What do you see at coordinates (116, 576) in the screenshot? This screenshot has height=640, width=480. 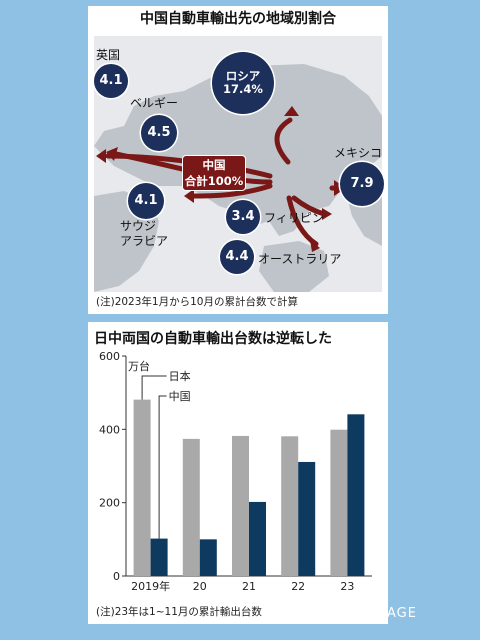 I see `y-tick-label: 0` at bounding box center [116, 576].